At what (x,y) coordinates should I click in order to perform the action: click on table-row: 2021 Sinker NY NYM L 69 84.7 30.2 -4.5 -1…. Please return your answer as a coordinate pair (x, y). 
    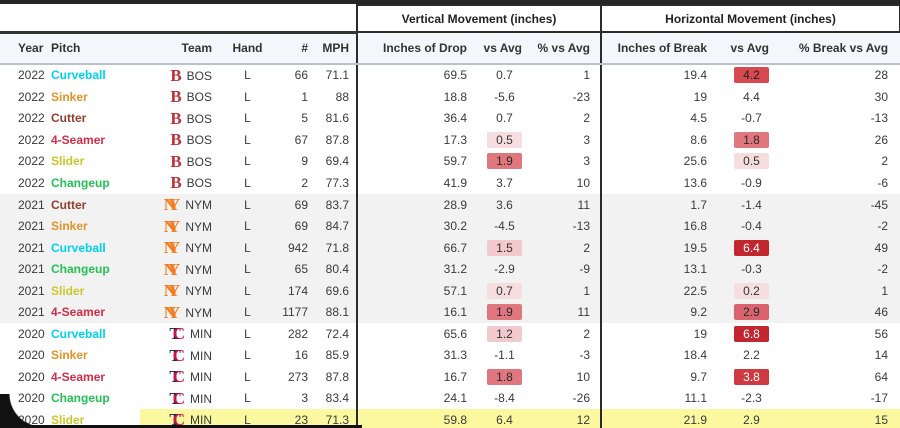
    Looking at the image, I should click on (450, 226).